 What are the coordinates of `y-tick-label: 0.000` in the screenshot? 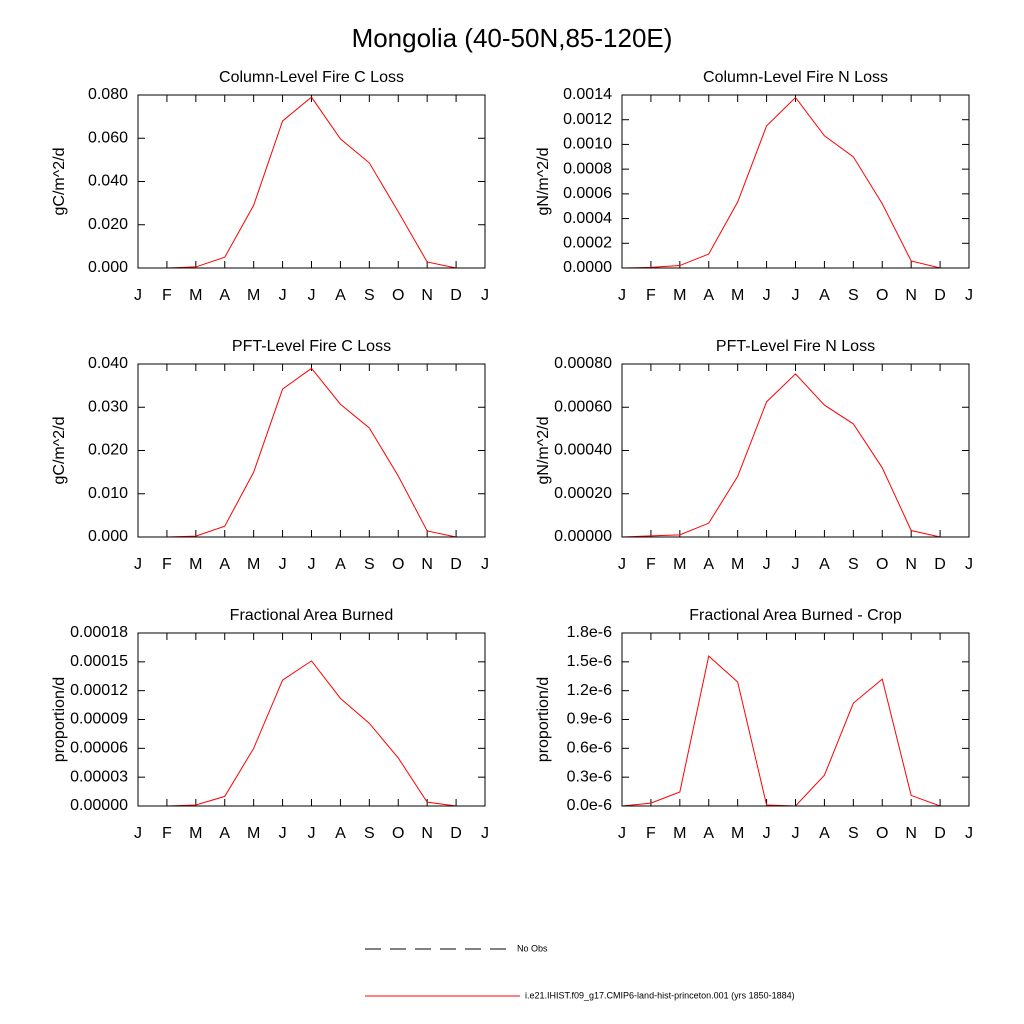 It's located at (108, 267).